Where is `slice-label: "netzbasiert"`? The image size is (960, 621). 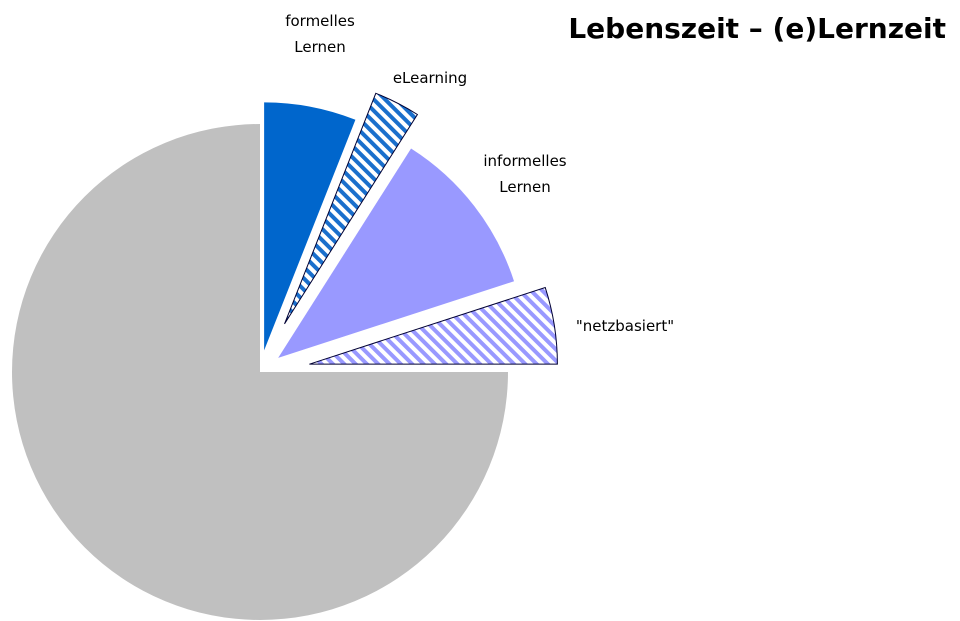
slice-label: "netzbasiert" is located at coordinates (625, 326).